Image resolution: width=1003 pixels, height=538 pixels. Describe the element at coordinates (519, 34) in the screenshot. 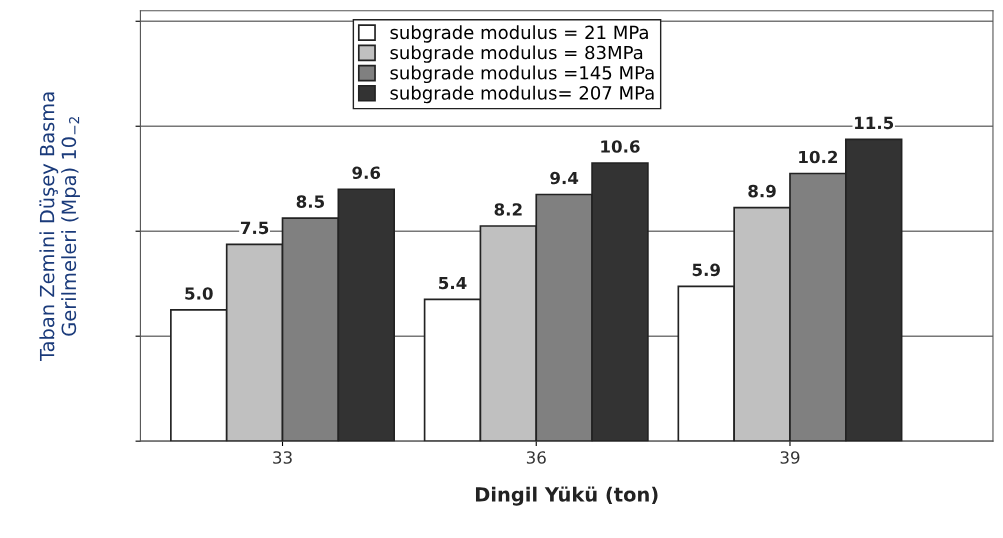

I see `legend-label: subgrade modulus = 21 MPa` at that location.